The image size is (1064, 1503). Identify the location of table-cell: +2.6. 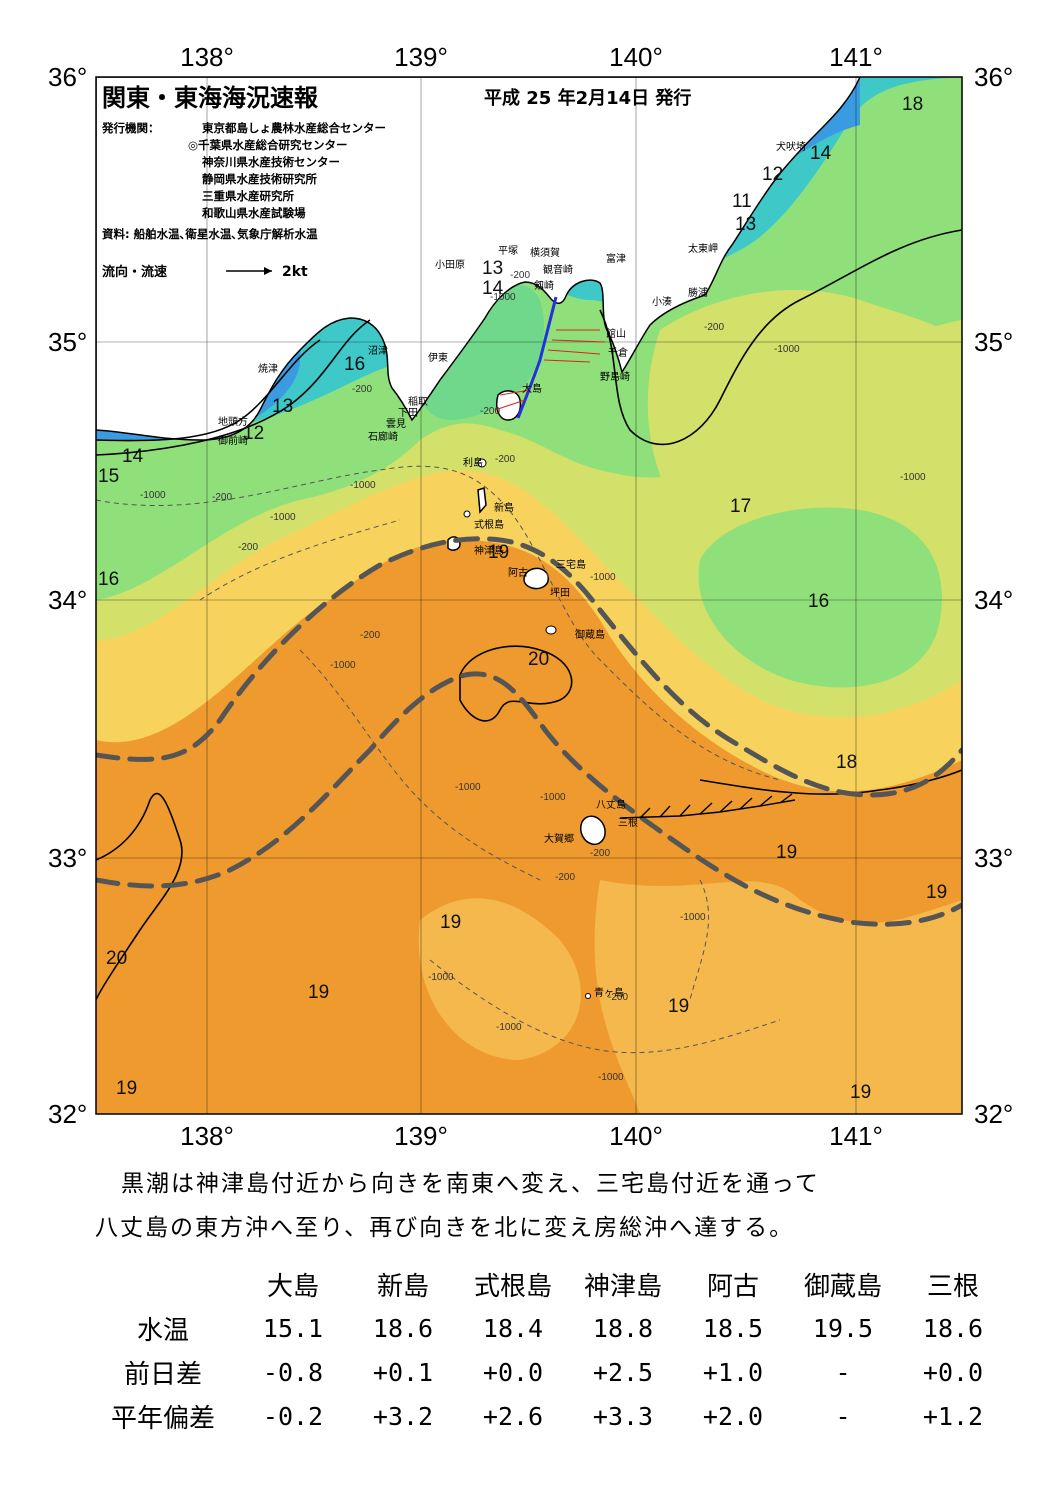
(513, 1416).